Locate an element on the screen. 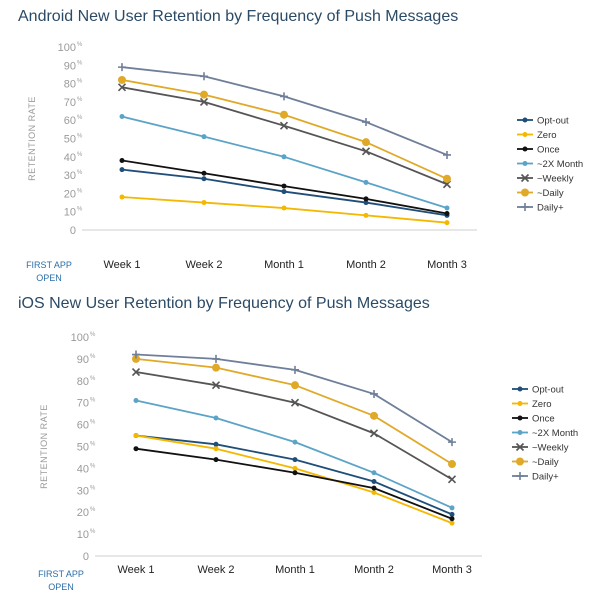  y-tick-label: 40 is located at coordinates (70, 158).